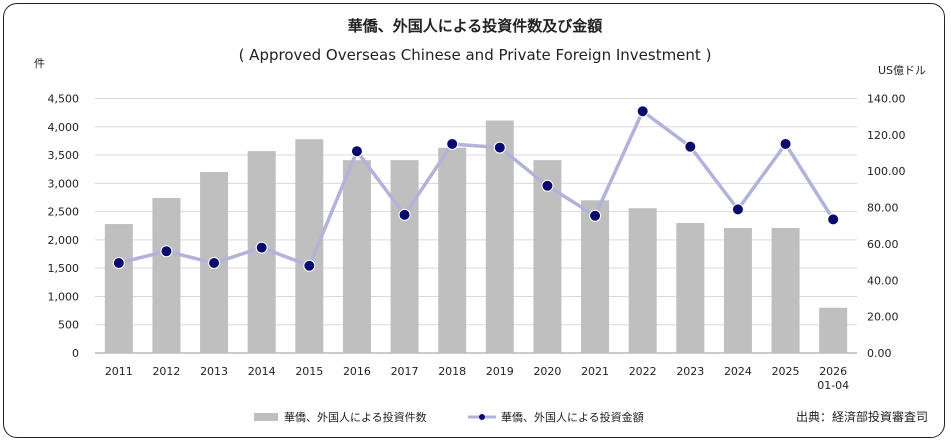 Image resolution: width=951 pixels, height=444 pixels. What do you see at coordinates (119, 371) in the screenshot?
I see `x-tick-label: 2011` at bounding box center [119, 371].